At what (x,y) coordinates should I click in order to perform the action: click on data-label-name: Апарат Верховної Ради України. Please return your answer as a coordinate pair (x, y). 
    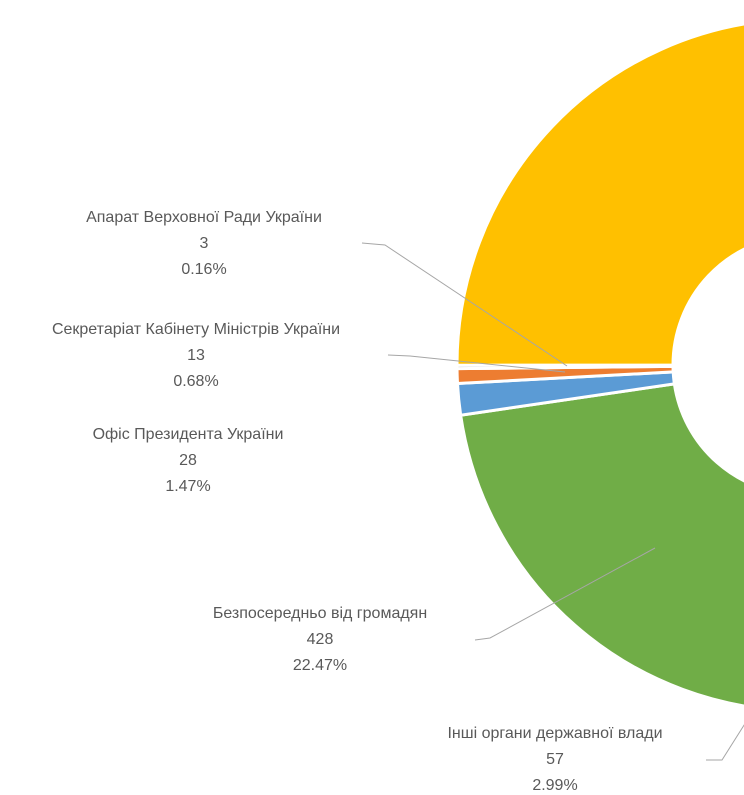
    Looking at the image, I should click on (204, 217).